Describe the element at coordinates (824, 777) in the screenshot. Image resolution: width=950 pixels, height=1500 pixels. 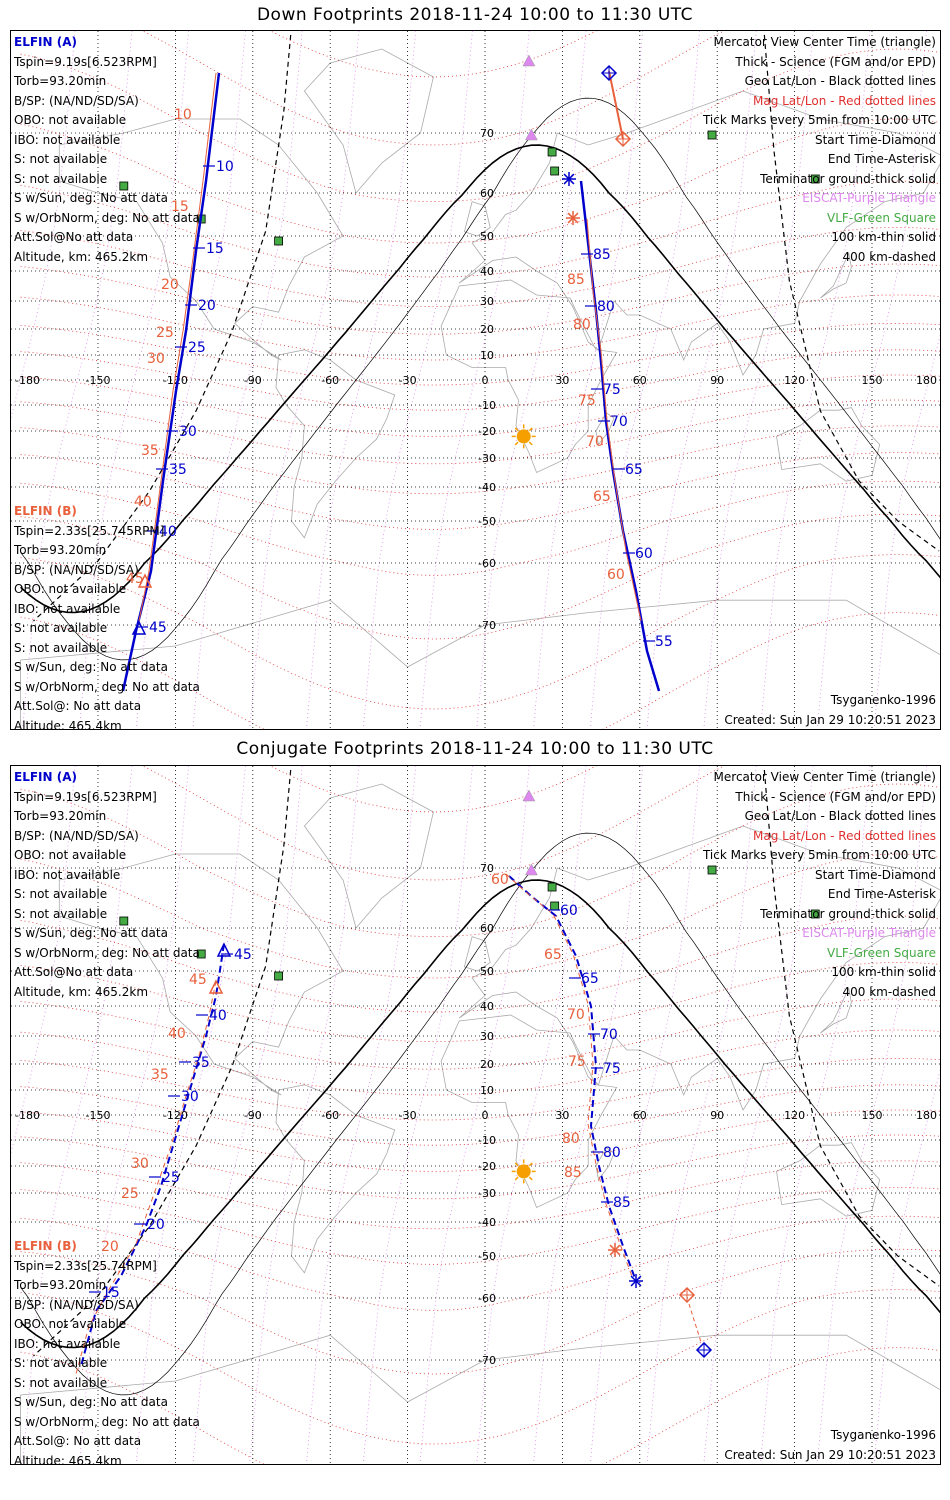
I see `legend-item: Mercator View Center Time (triangle)` at that location.